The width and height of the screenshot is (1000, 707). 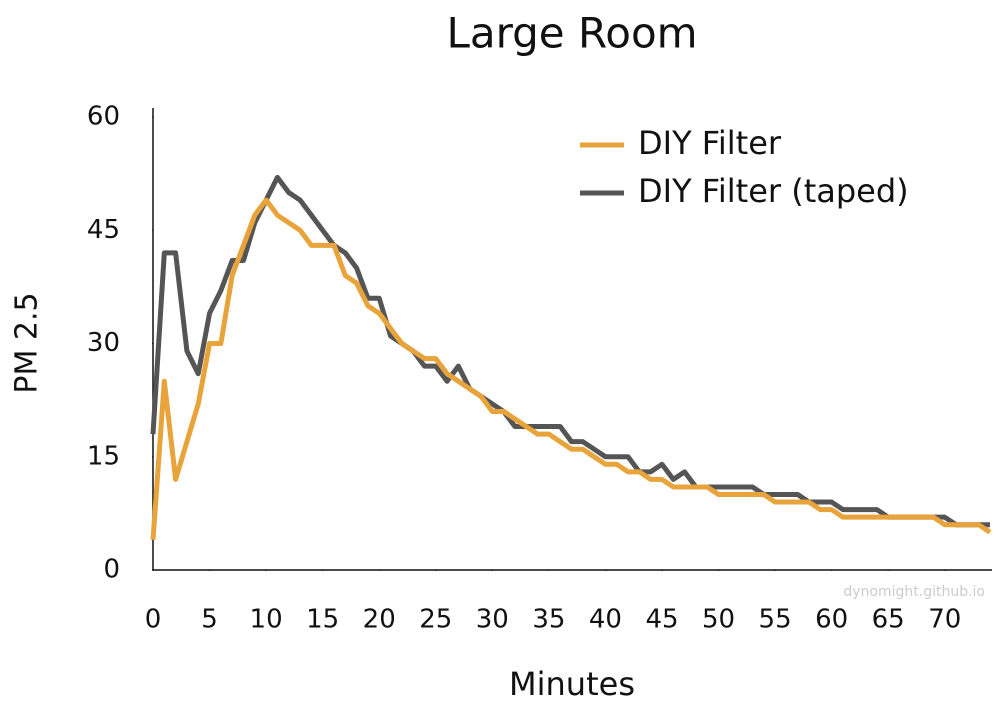 I want to click on x-tick-label: 35, so click(x=548, y=620).